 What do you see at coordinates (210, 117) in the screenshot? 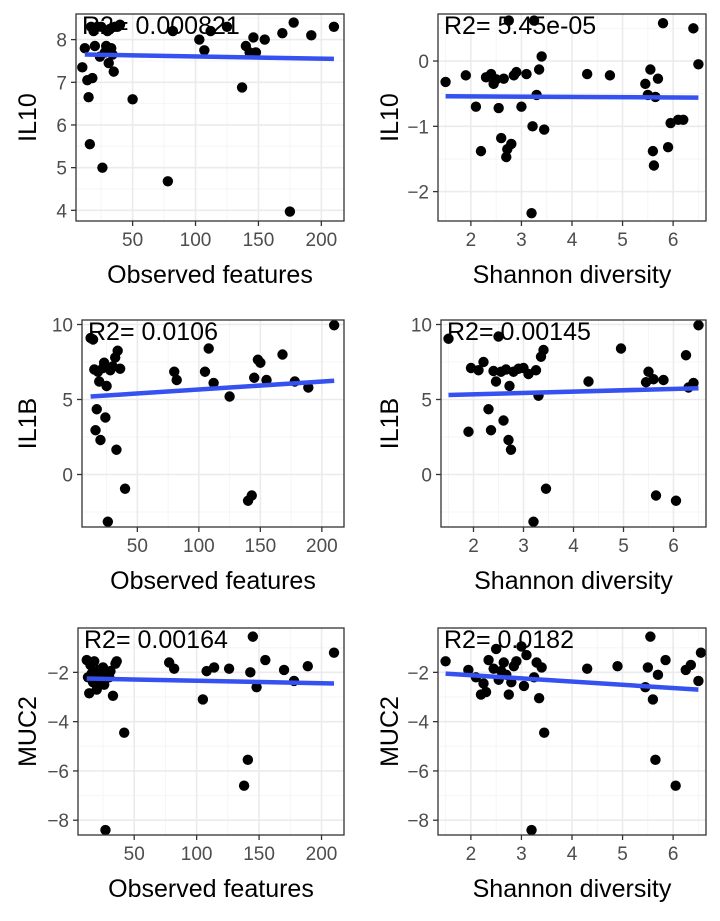
I see `panel-background` at bounding box center [210, 117].